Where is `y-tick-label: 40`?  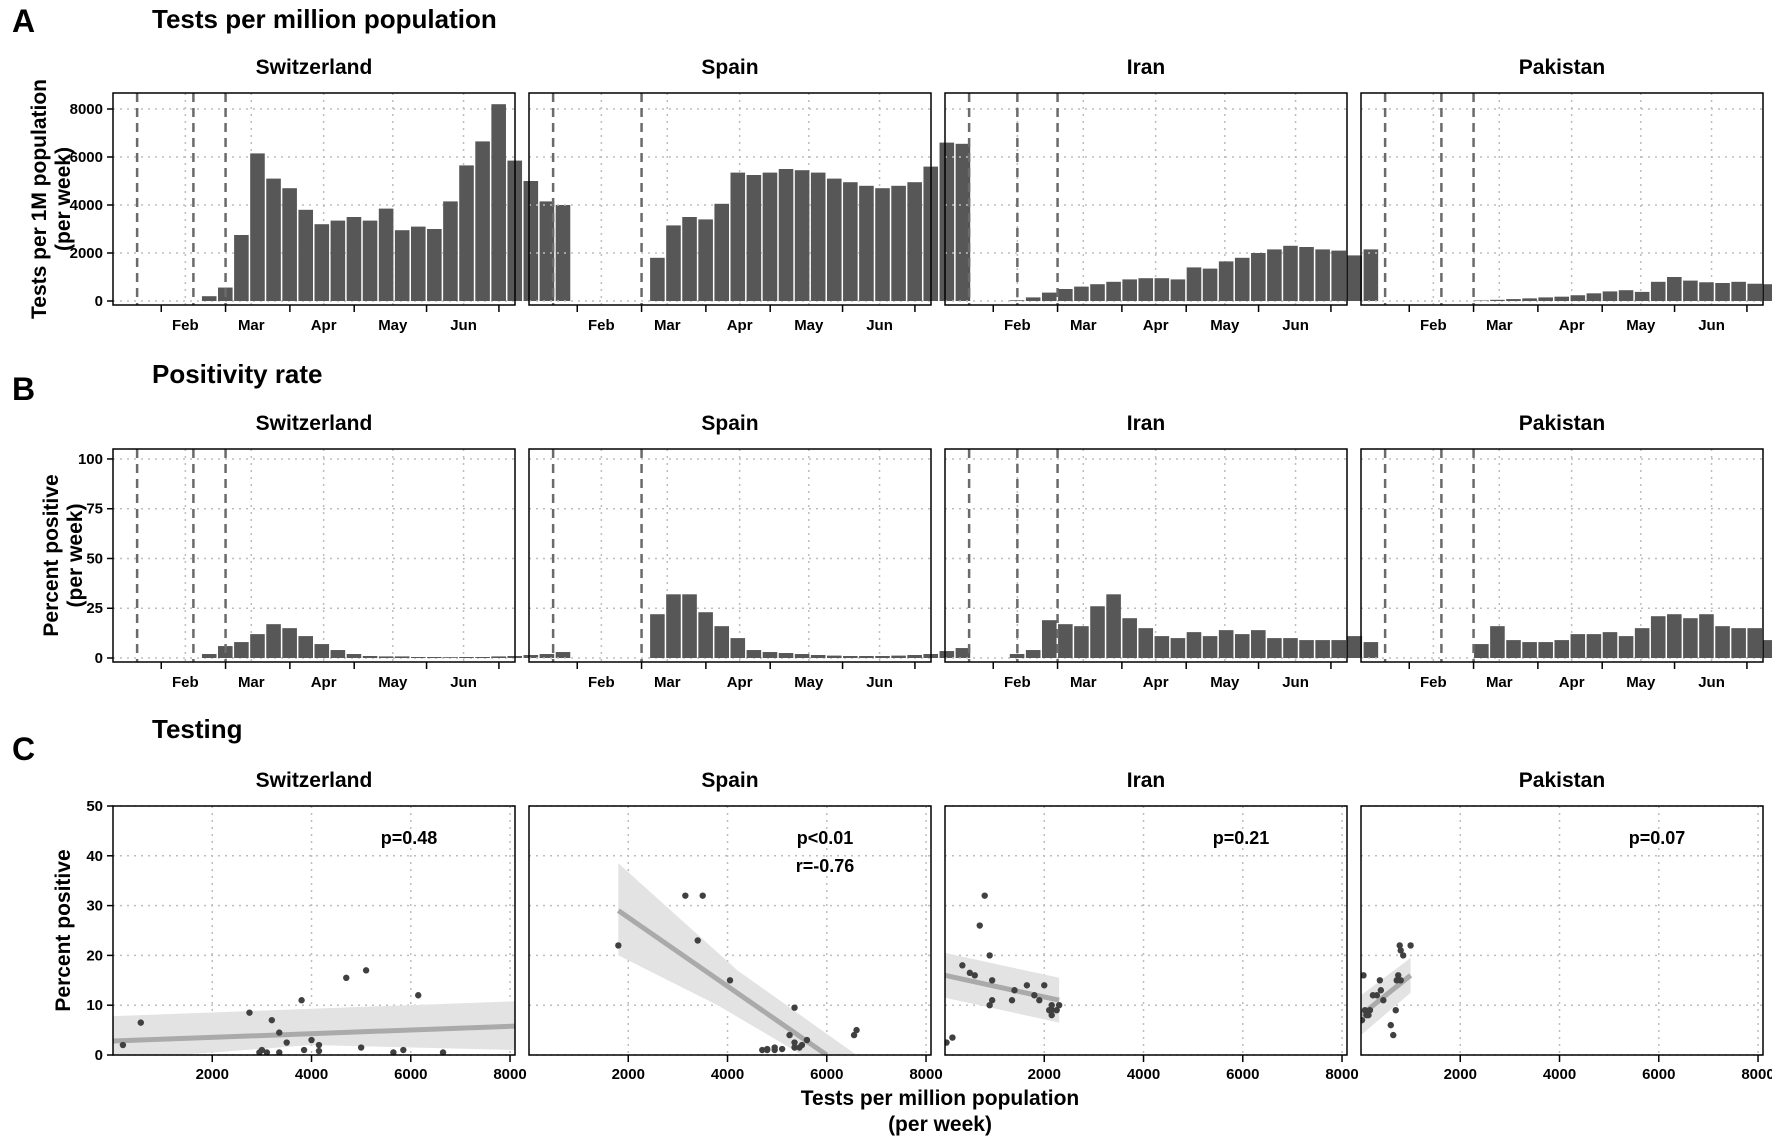 y-tick-label: 40 is located at coordinates (94, 856).